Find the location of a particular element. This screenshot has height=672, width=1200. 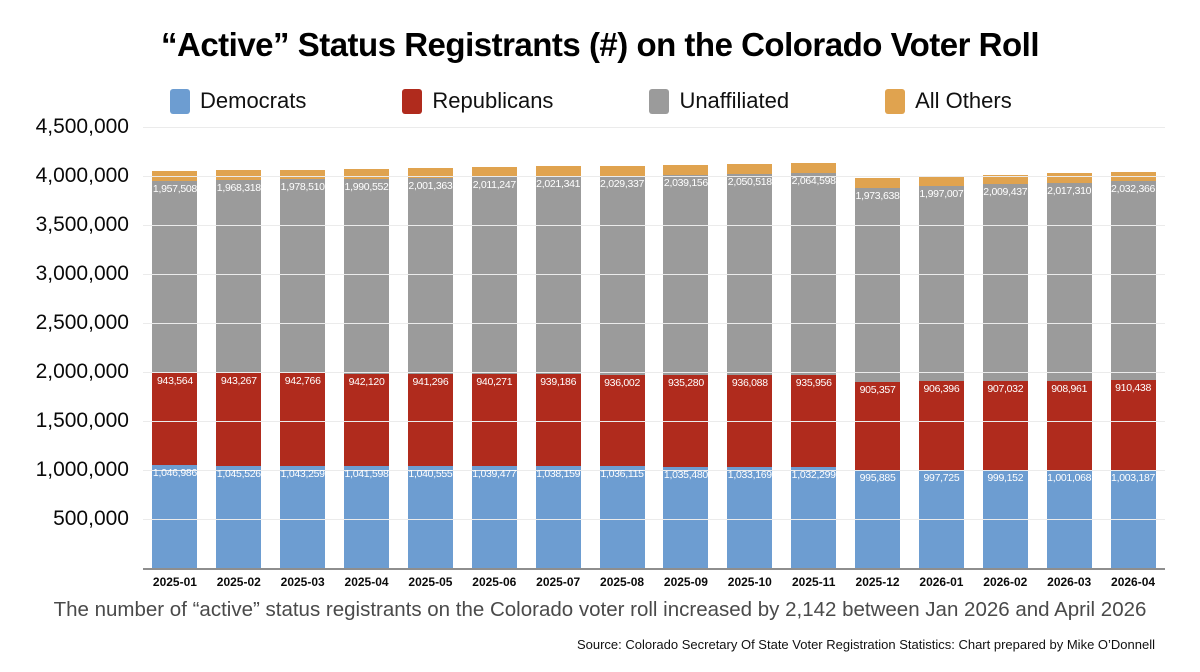

segment-republicans: 936,088 is located at coordinates (750, 421).